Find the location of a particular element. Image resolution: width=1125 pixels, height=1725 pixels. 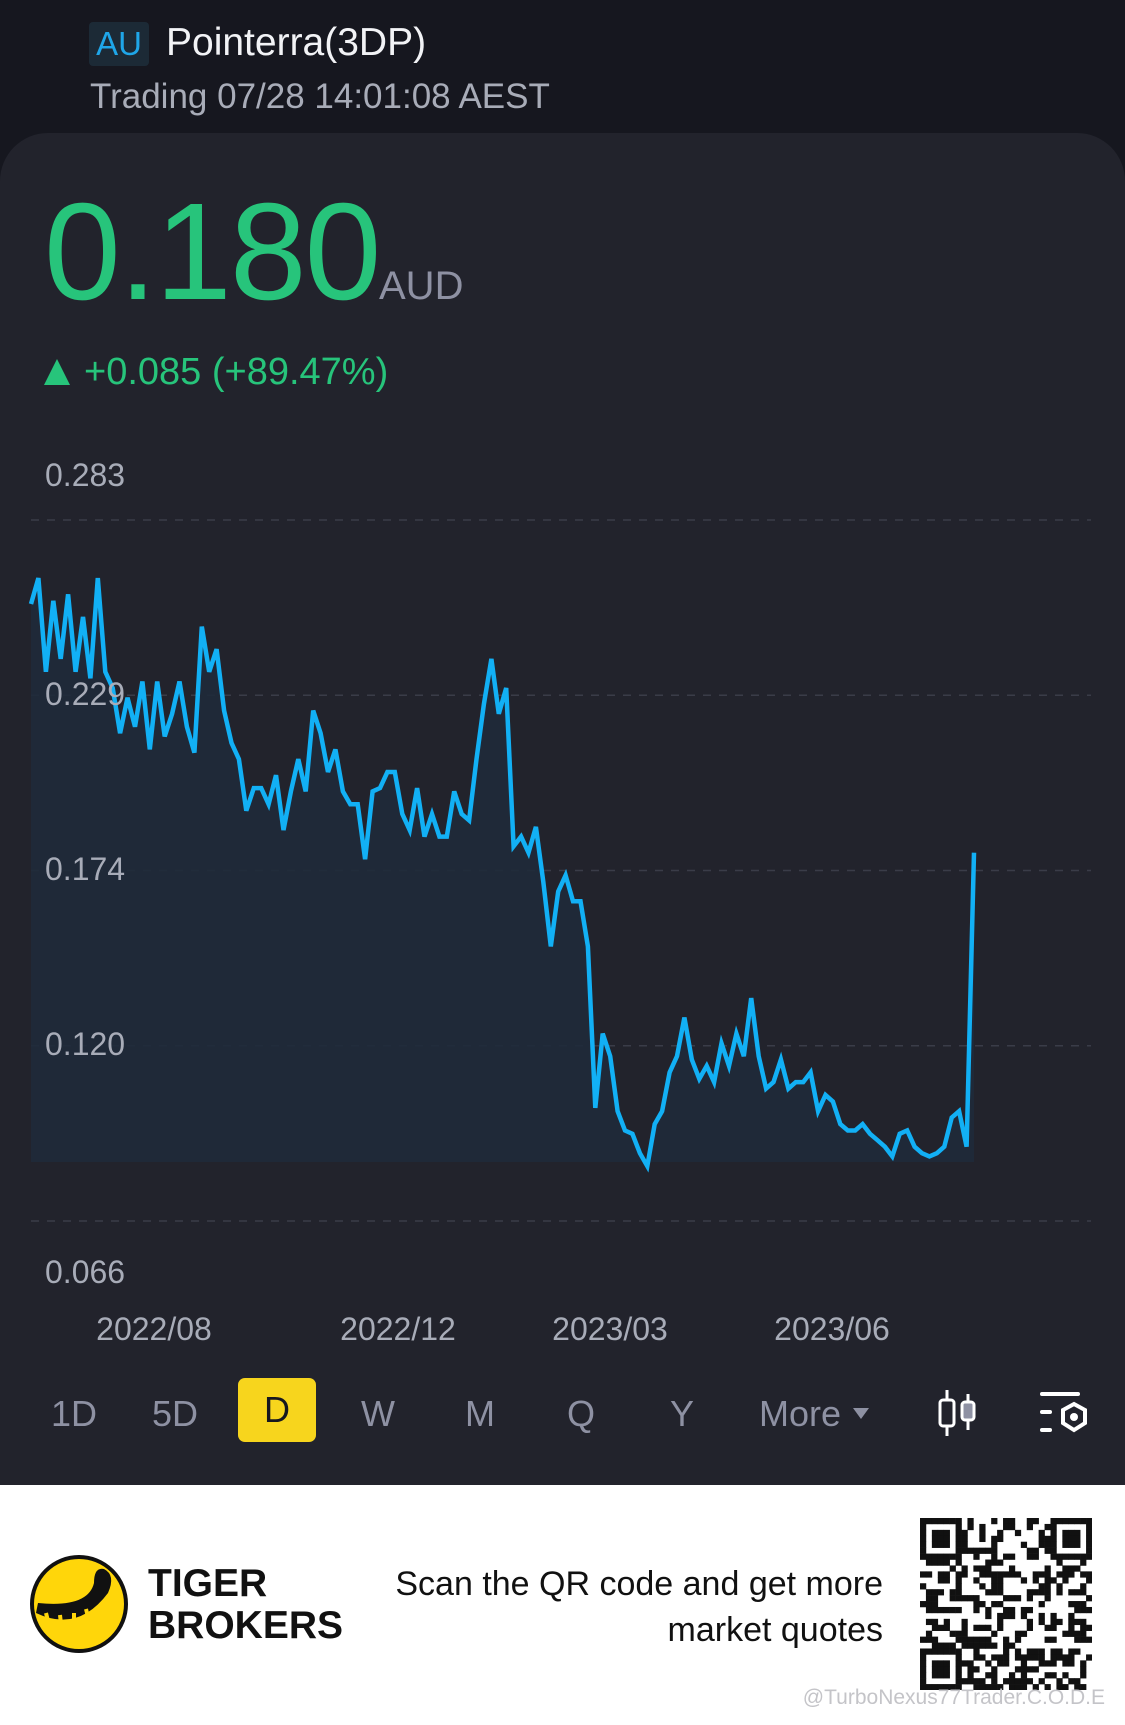

timeframe-1d: 1D is located at coordinates (74, 1413).